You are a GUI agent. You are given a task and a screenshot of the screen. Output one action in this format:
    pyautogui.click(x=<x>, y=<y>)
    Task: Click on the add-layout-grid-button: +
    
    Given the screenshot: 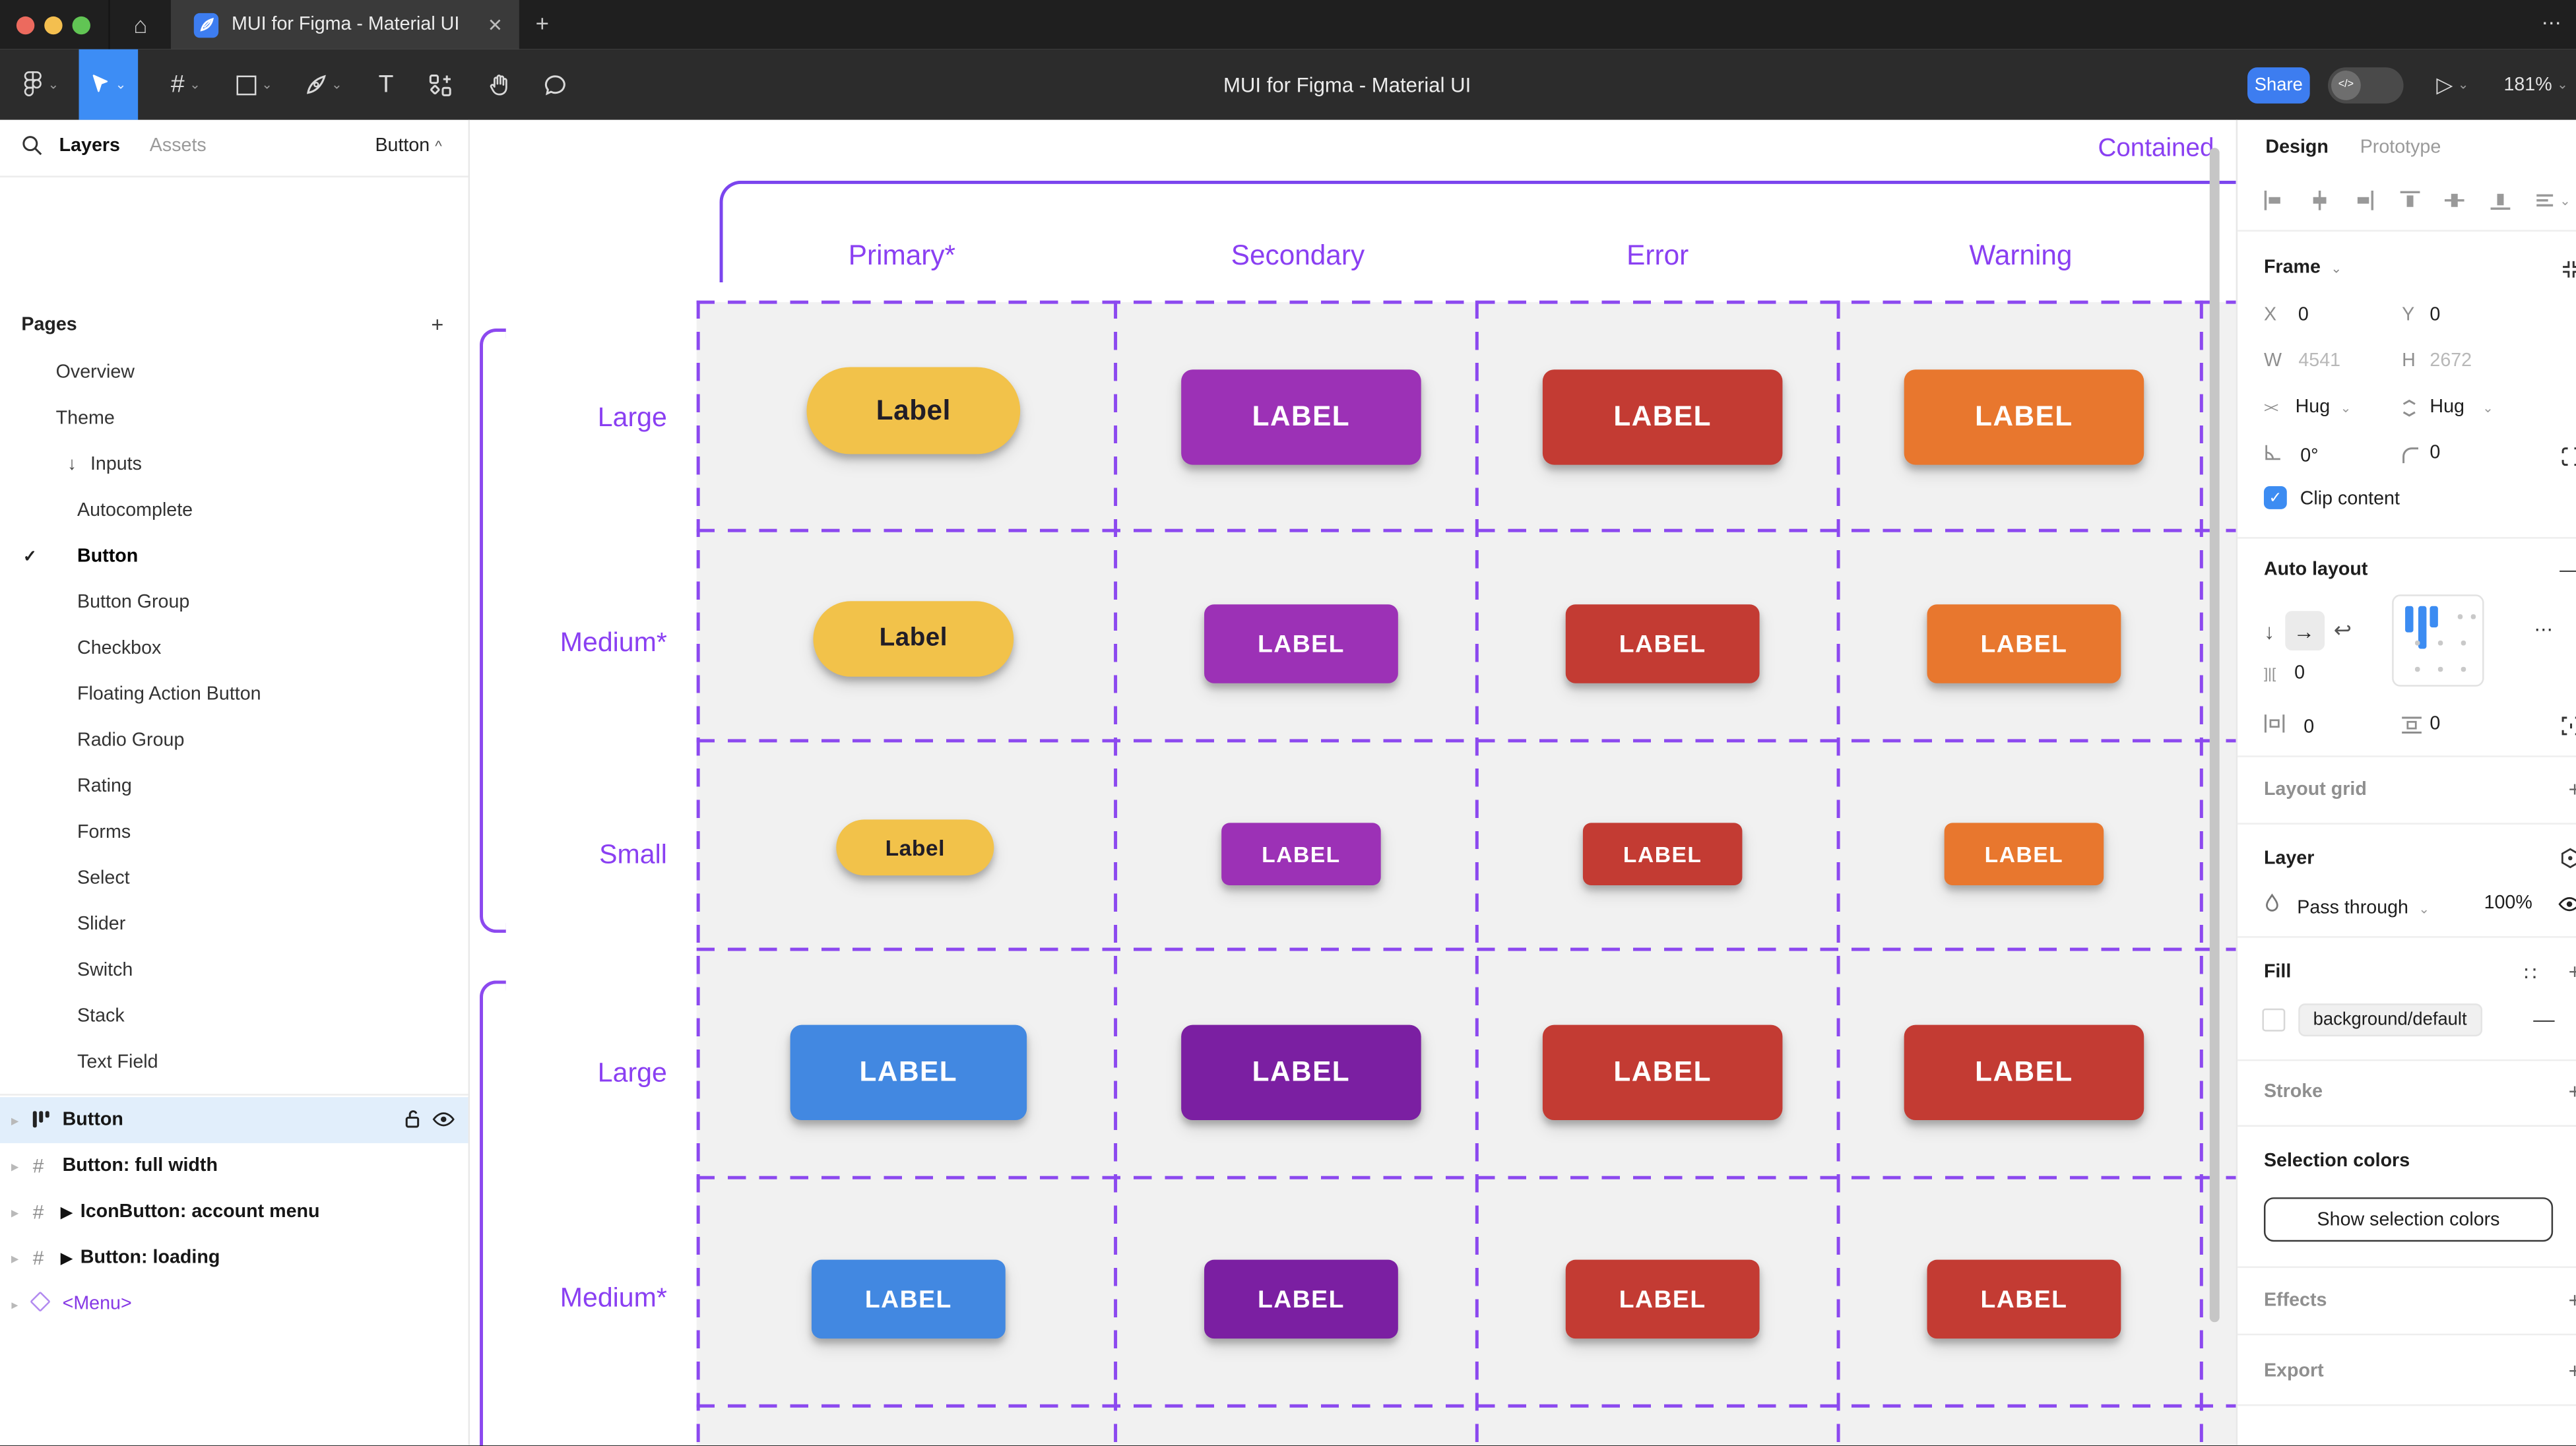 What is the action you would take?
    pyautogui.click(x=2572, y=789)
    